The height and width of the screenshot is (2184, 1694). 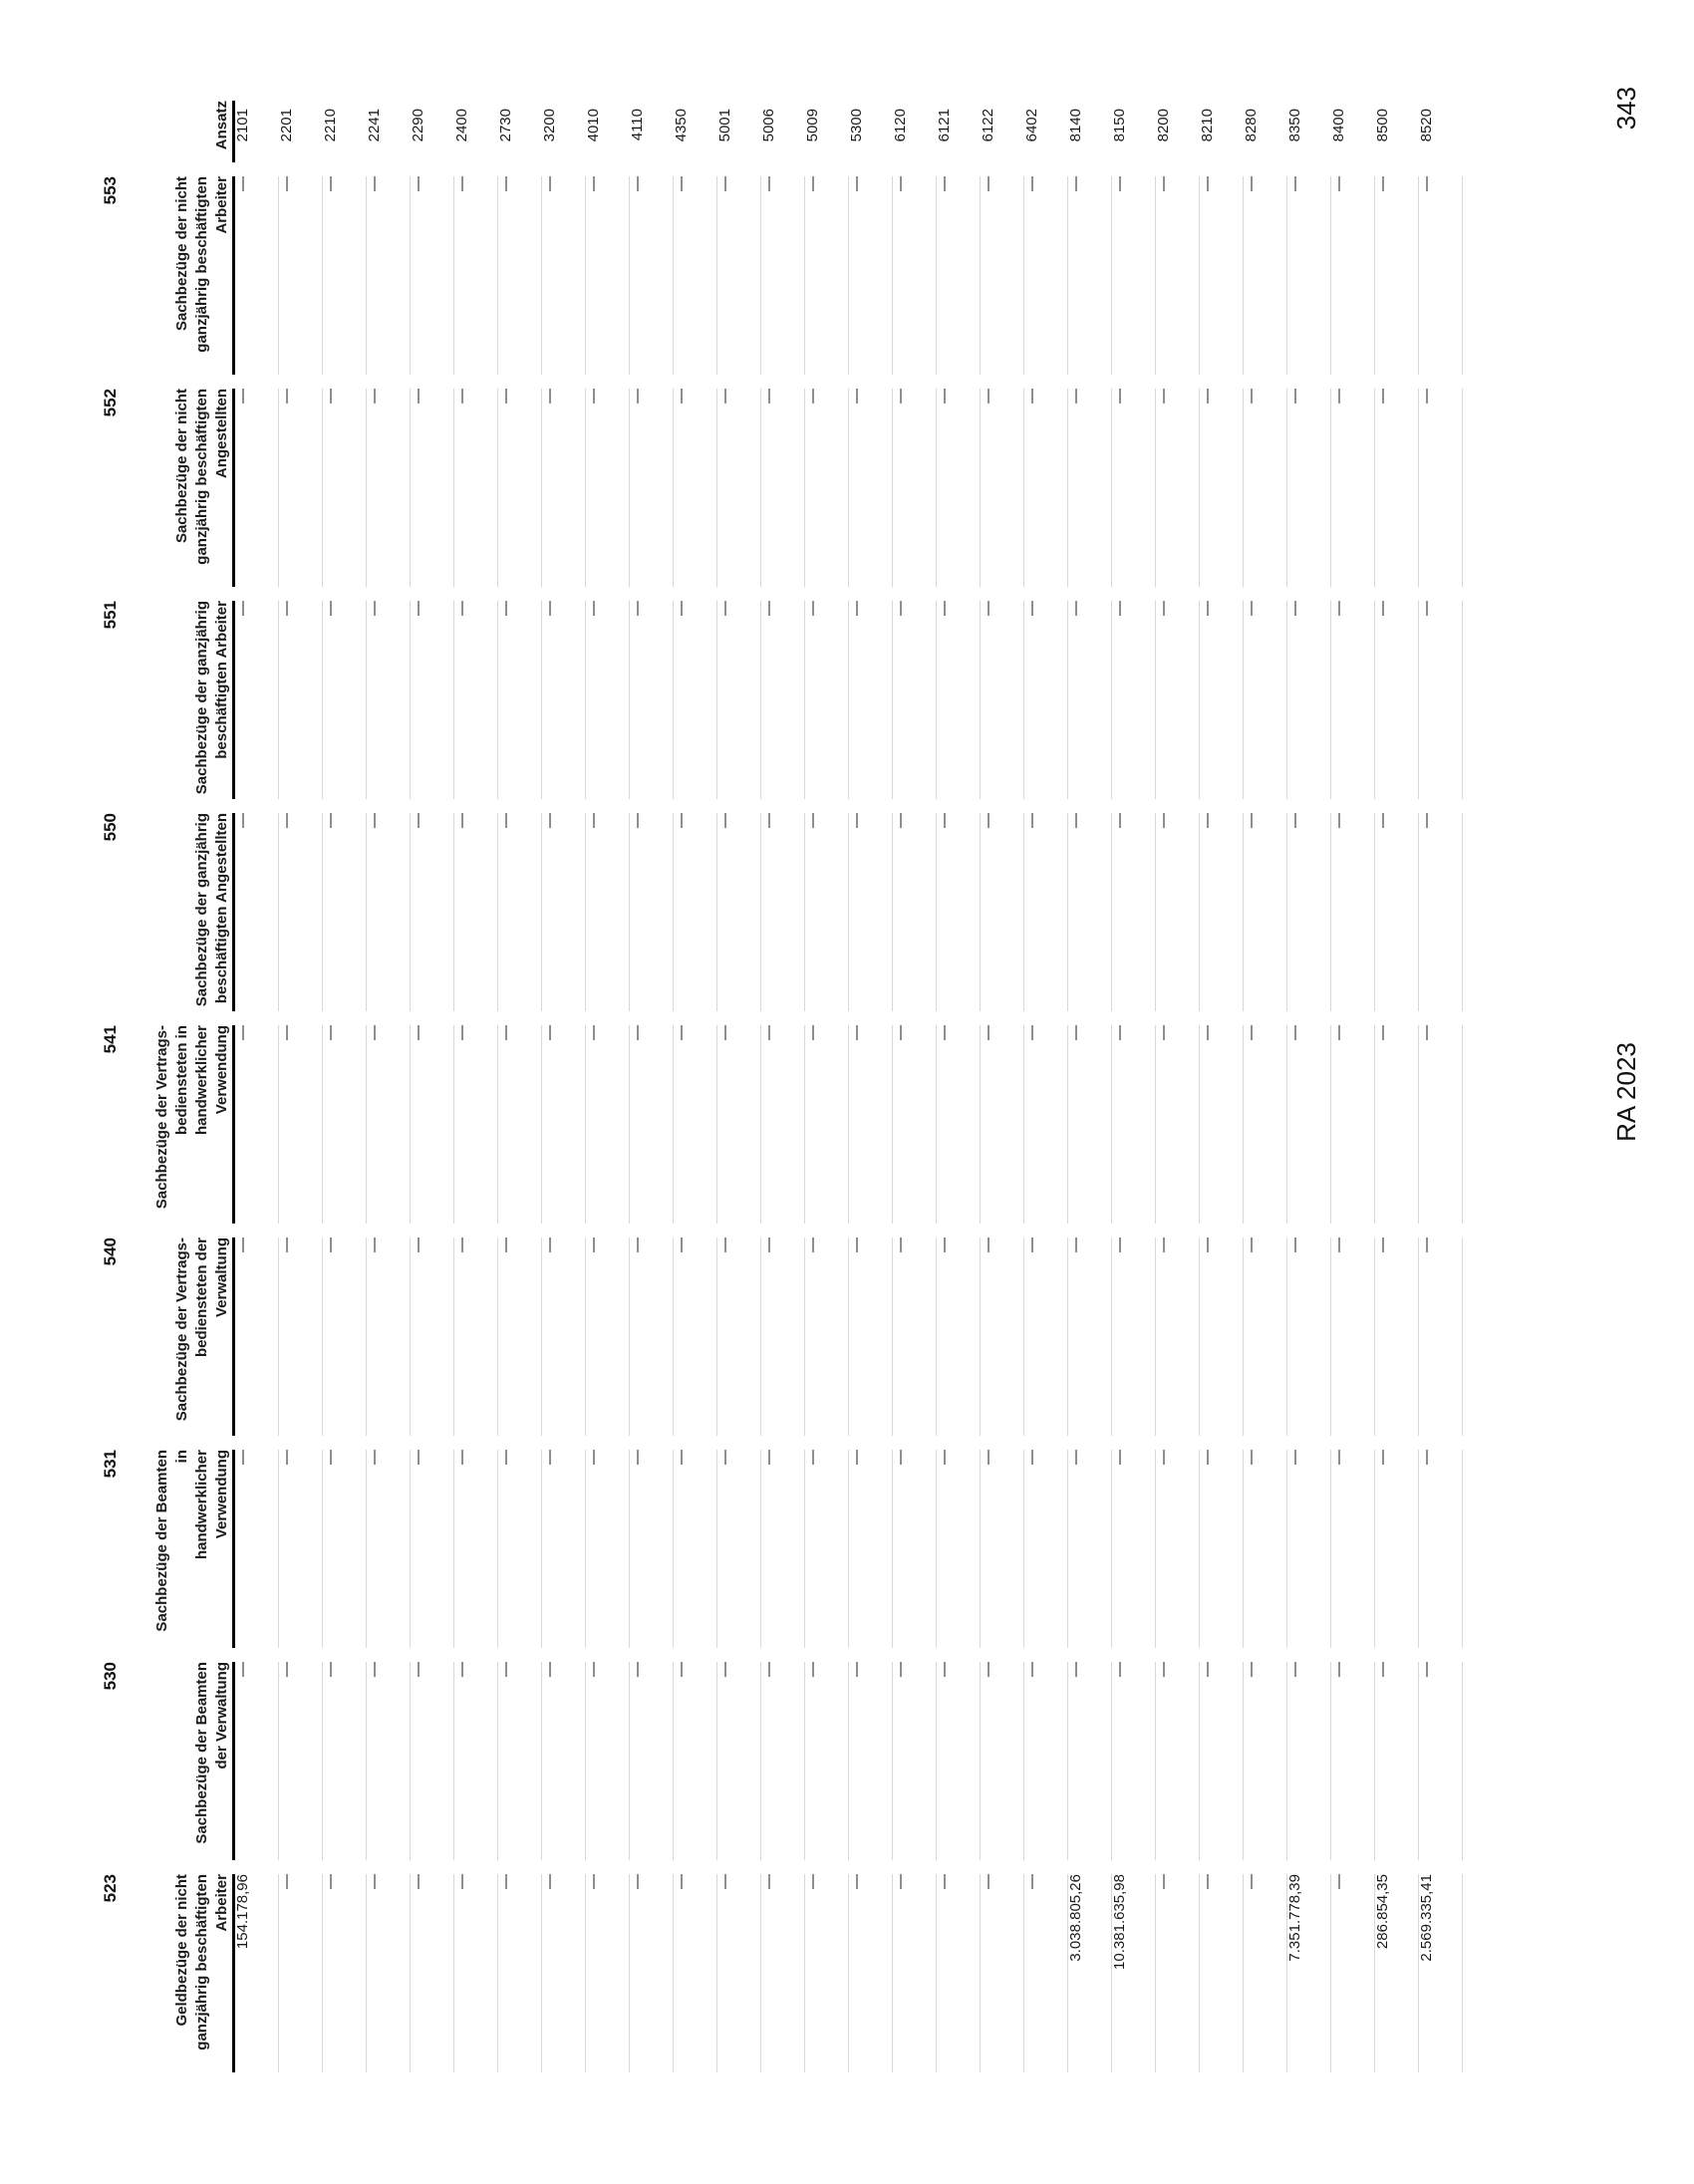 I want to click on row-code: 6122, so click(x=988, y=125).